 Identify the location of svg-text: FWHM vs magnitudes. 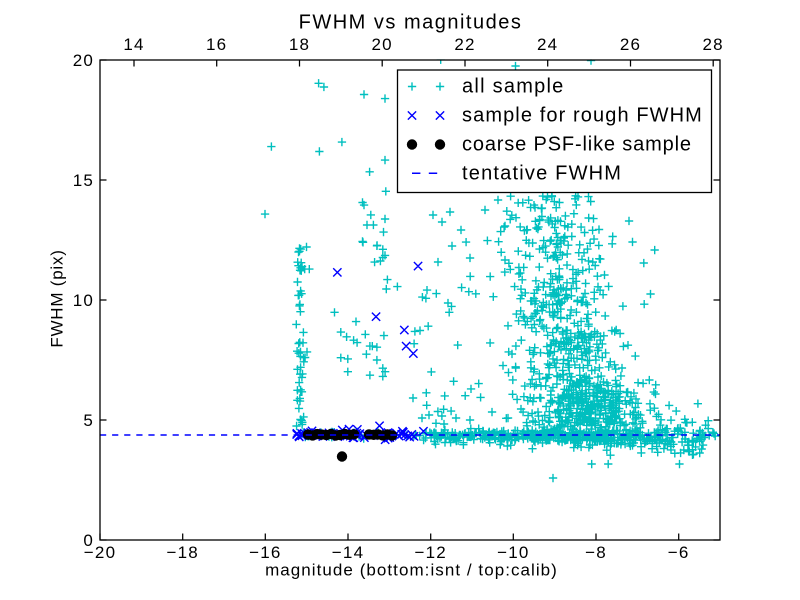
(411, 23).